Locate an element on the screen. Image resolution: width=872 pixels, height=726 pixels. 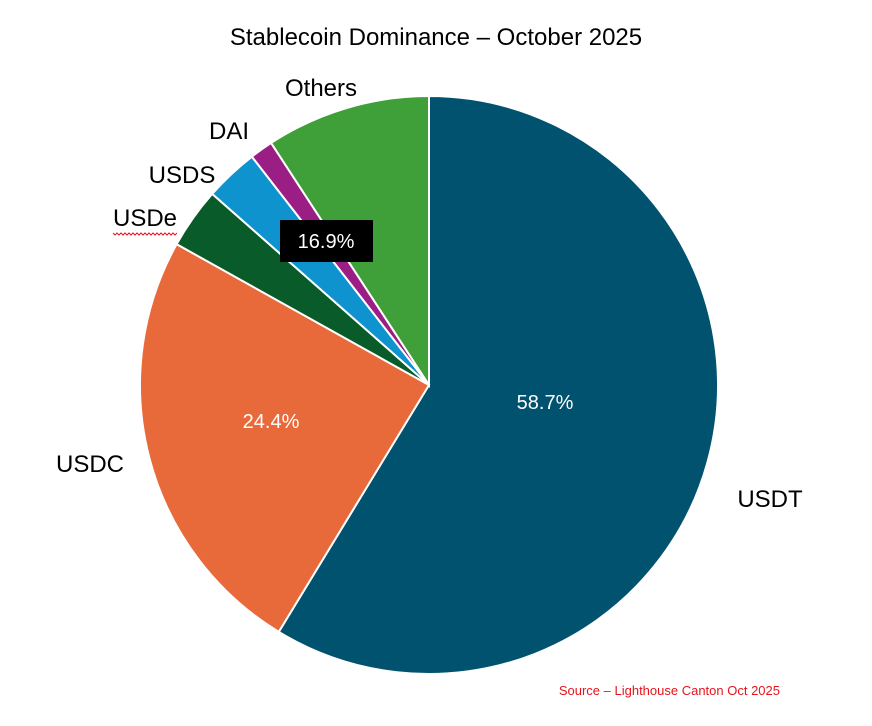
category-label-usdc: USDC is located at coordinates (90, 464).